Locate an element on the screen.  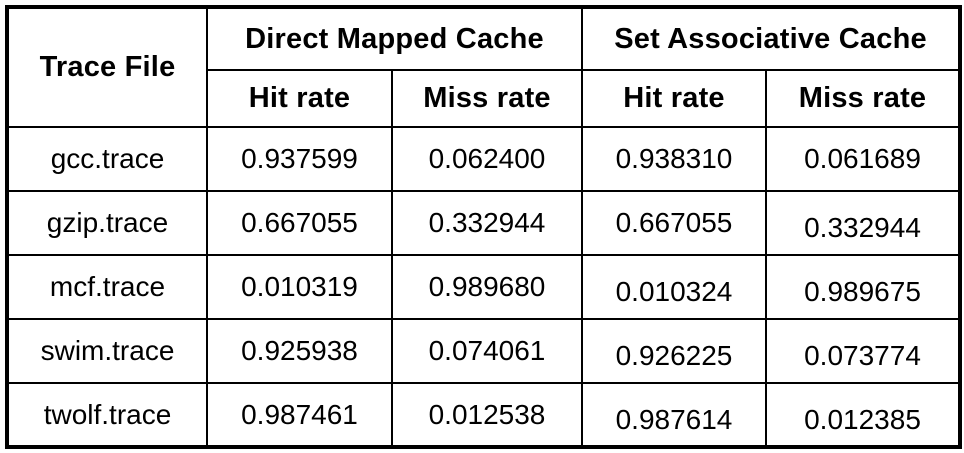
sa-miss-rate-cell: 0.989675 is located at coordinates (863, 287).